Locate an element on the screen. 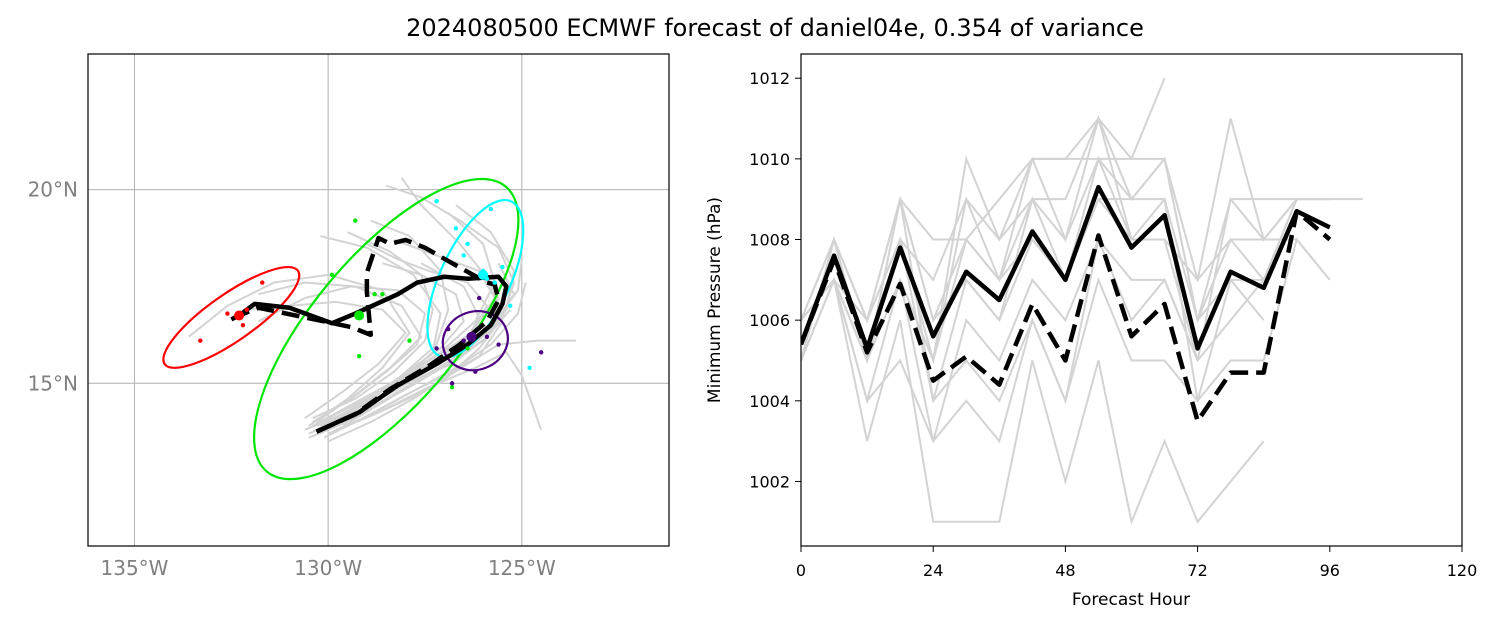  pressure-mean-line-solid is located at coordinates (1066, 267).